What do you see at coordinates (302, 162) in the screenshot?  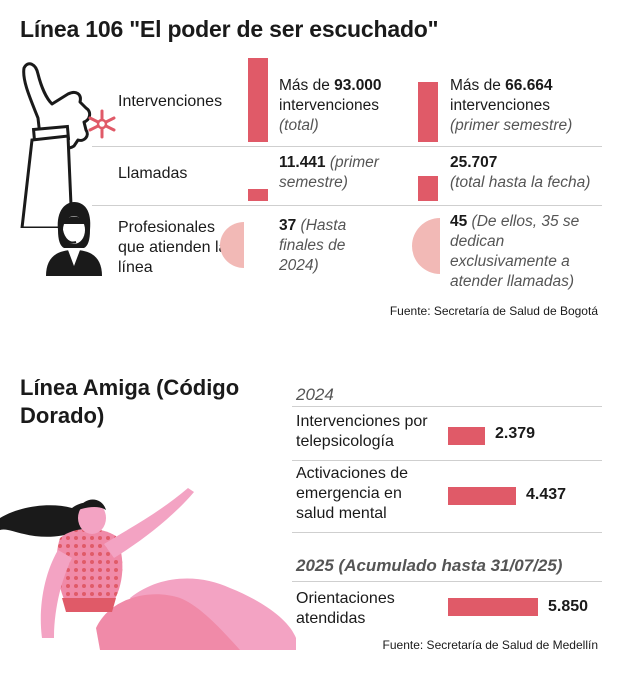 I see `cell-value: 11.441` at bounding box center [302, 162].